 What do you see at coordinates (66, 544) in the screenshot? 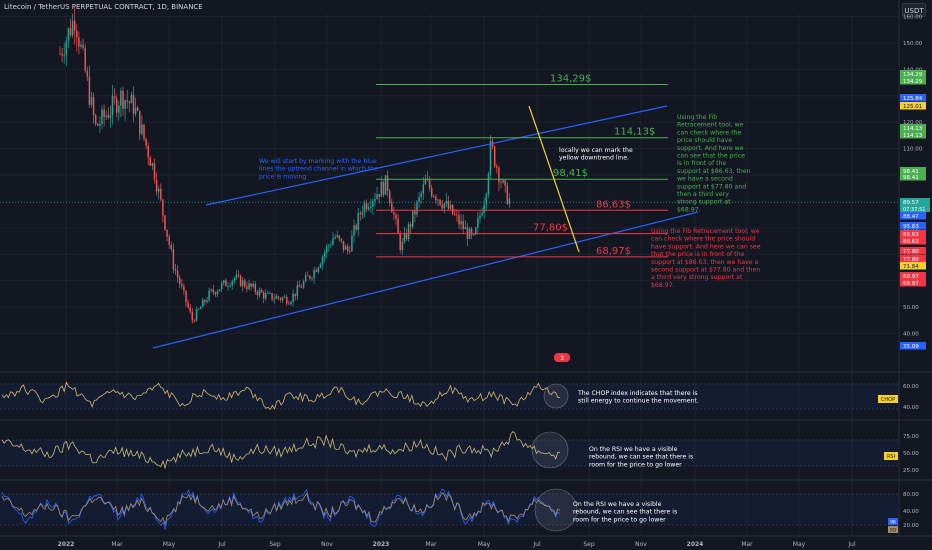
I see `time-tick-label: 2022` at bounding box center [66, 544].